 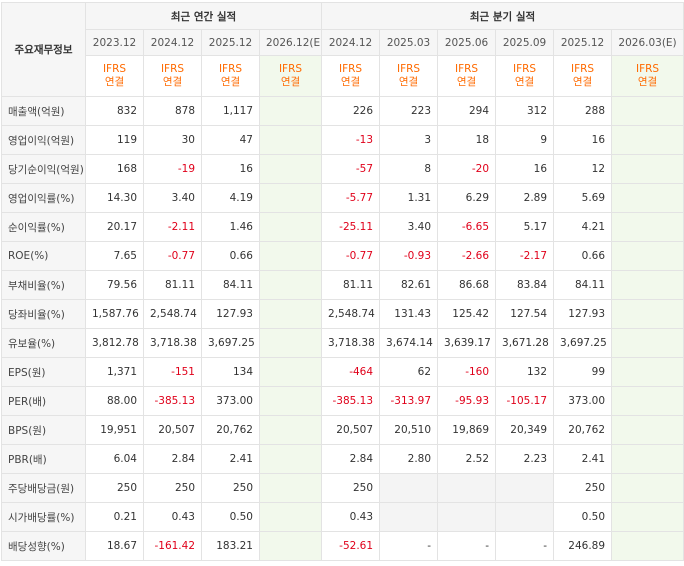 I want to click on table-row: PBR(배) 6.04 2.84 2.41 2.84 2.80 2.52 2.23 2.41, so click(x=342, y=459).